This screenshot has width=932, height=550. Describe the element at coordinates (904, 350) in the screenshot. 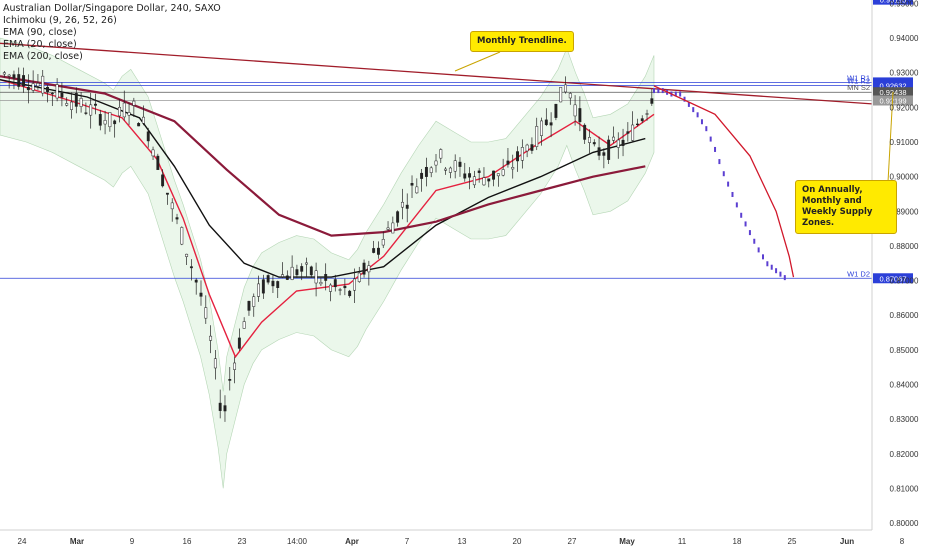

I see `price-tick-label: 0.85000` at that location.